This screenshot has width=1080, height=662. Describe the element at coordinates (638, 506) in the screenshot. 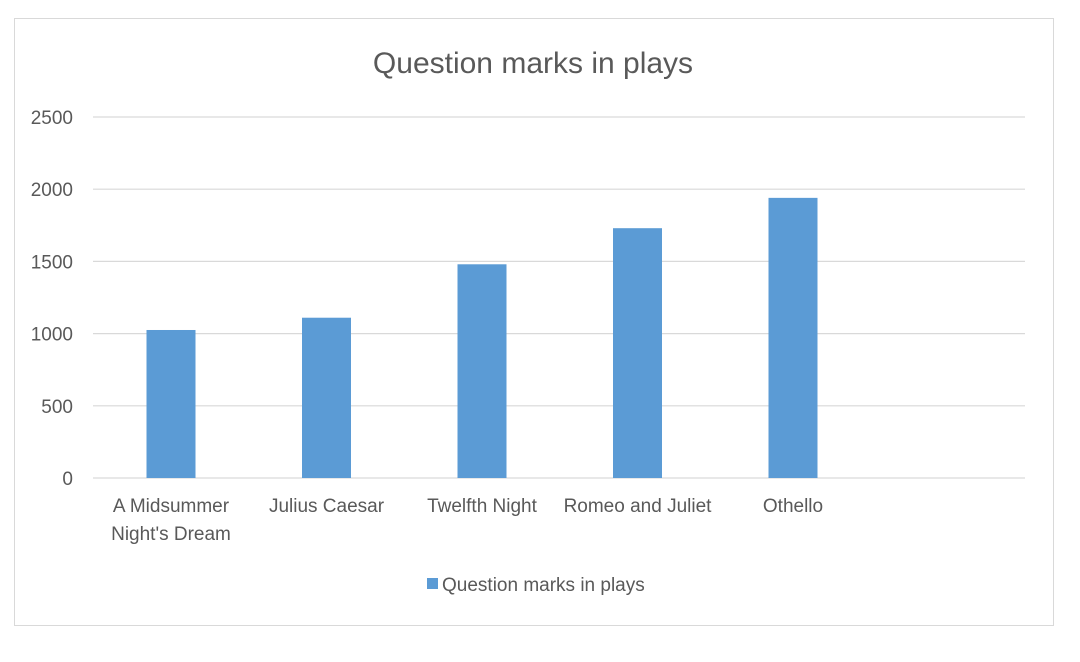

I see `x-category-label: Romeo and Juliet` at that location.